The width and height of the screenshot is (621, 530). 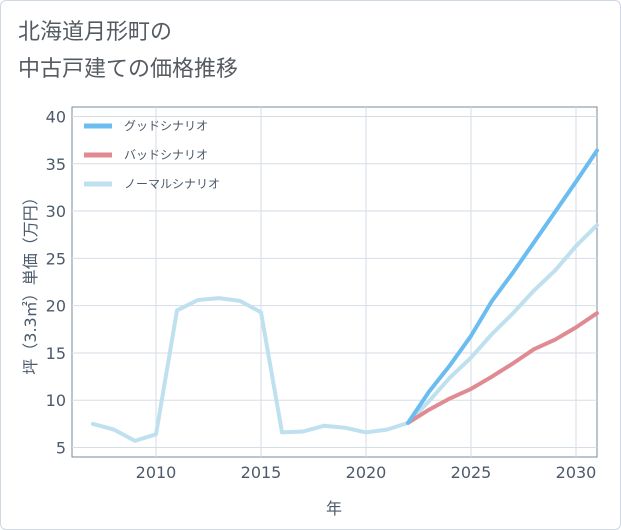 I want to click on y-axis-title: 坪（3.3㎡）単価（万円）, so click(x=30, y=281).